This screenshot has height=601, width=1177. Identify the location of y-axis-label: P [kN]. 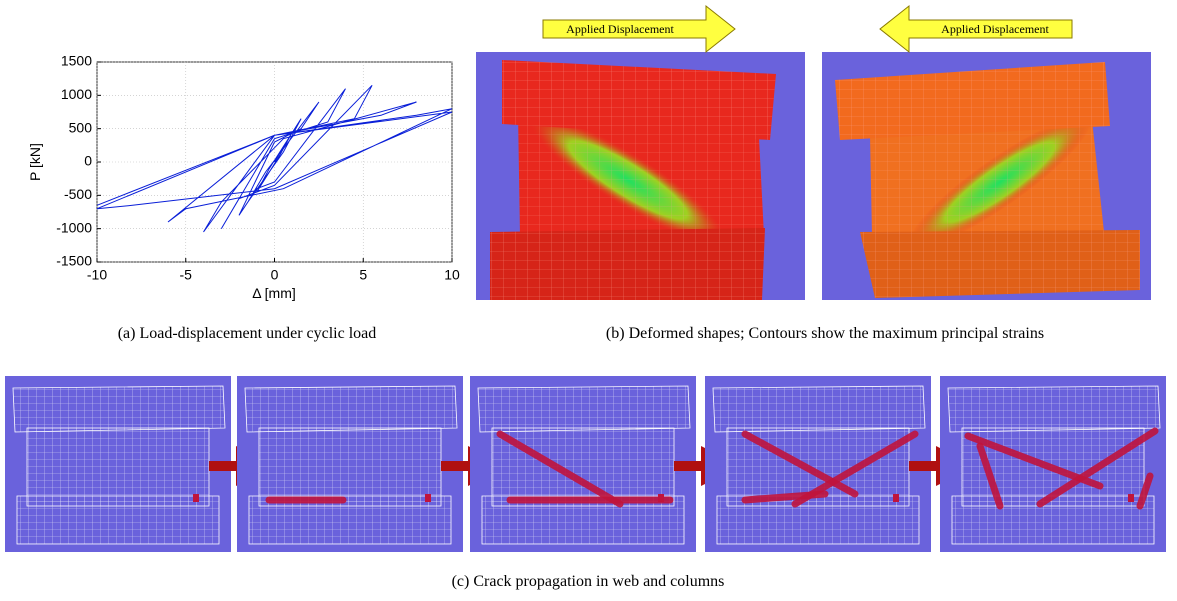
(35, 162).